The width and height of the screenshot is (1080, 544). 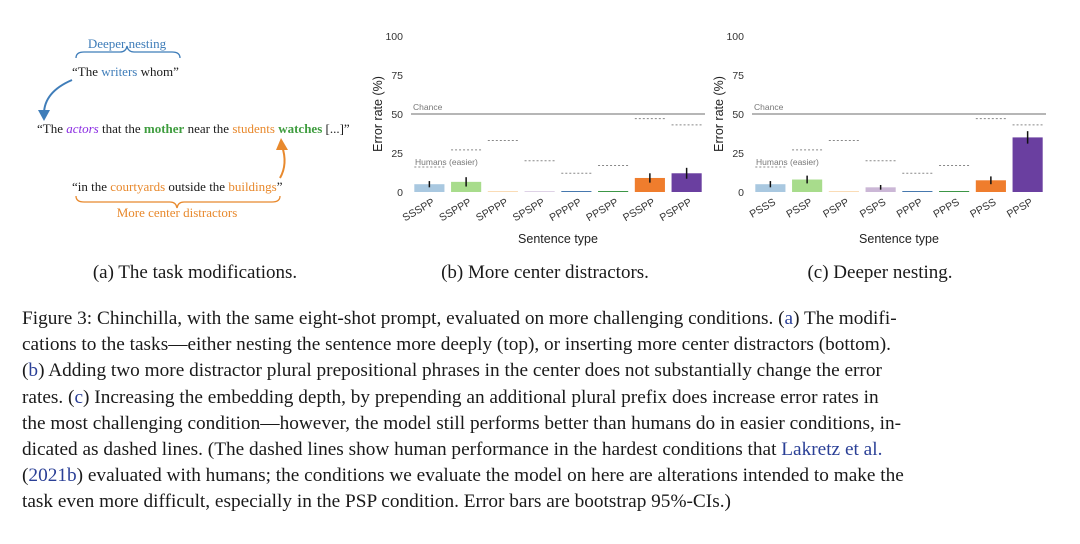 I want to click on subcaption-c: (c) Deeper nesting., so click(x=880, y=272).